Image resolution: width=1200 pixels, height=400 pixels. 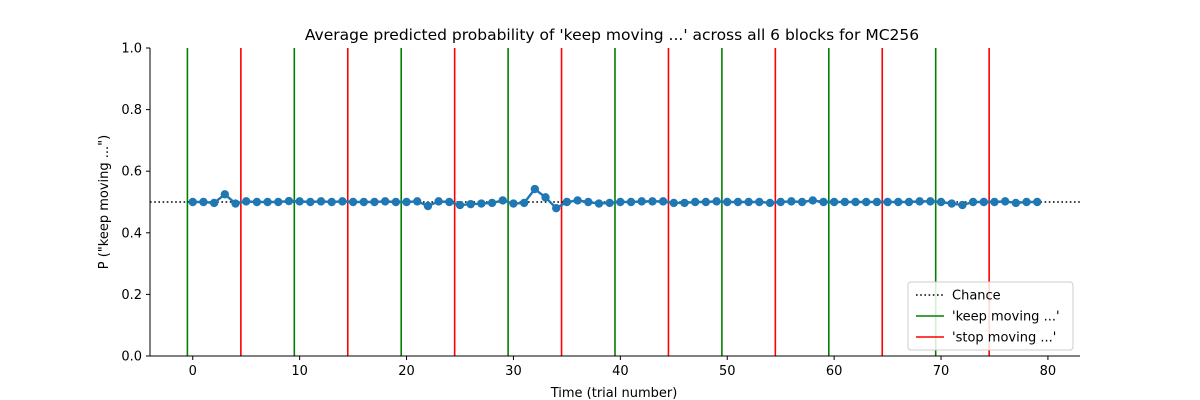 What do you see at coordinates (131, 110) in the screenshot?
I see `y-tick-label: 0.8` at bounding box center [131, 110].